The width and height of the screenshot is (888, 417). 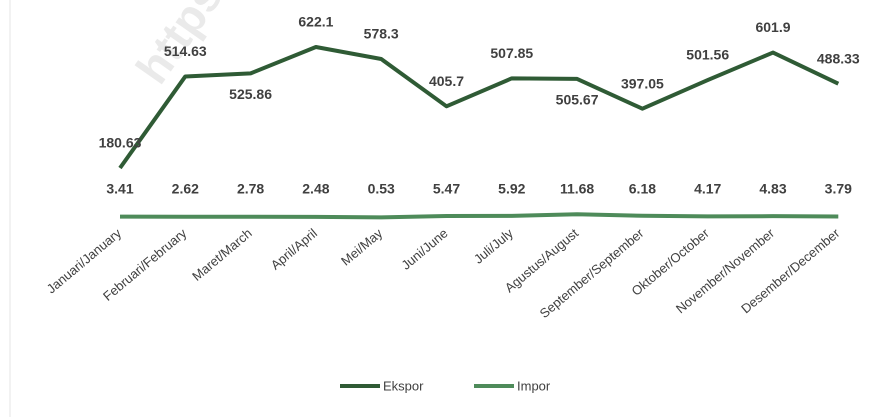 I want to click on value-label: 405.7, so click(x=446, y=81).